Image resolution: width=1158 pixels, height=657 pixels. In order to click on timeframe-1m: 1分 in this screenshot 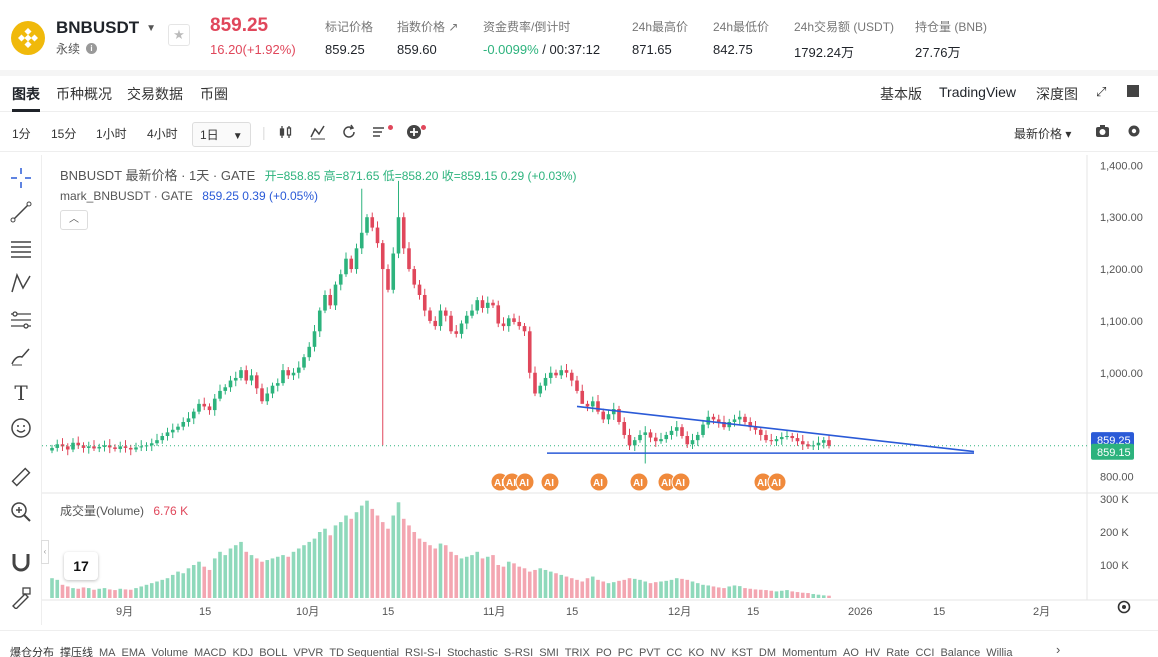, I will do `click(21, 134)`.